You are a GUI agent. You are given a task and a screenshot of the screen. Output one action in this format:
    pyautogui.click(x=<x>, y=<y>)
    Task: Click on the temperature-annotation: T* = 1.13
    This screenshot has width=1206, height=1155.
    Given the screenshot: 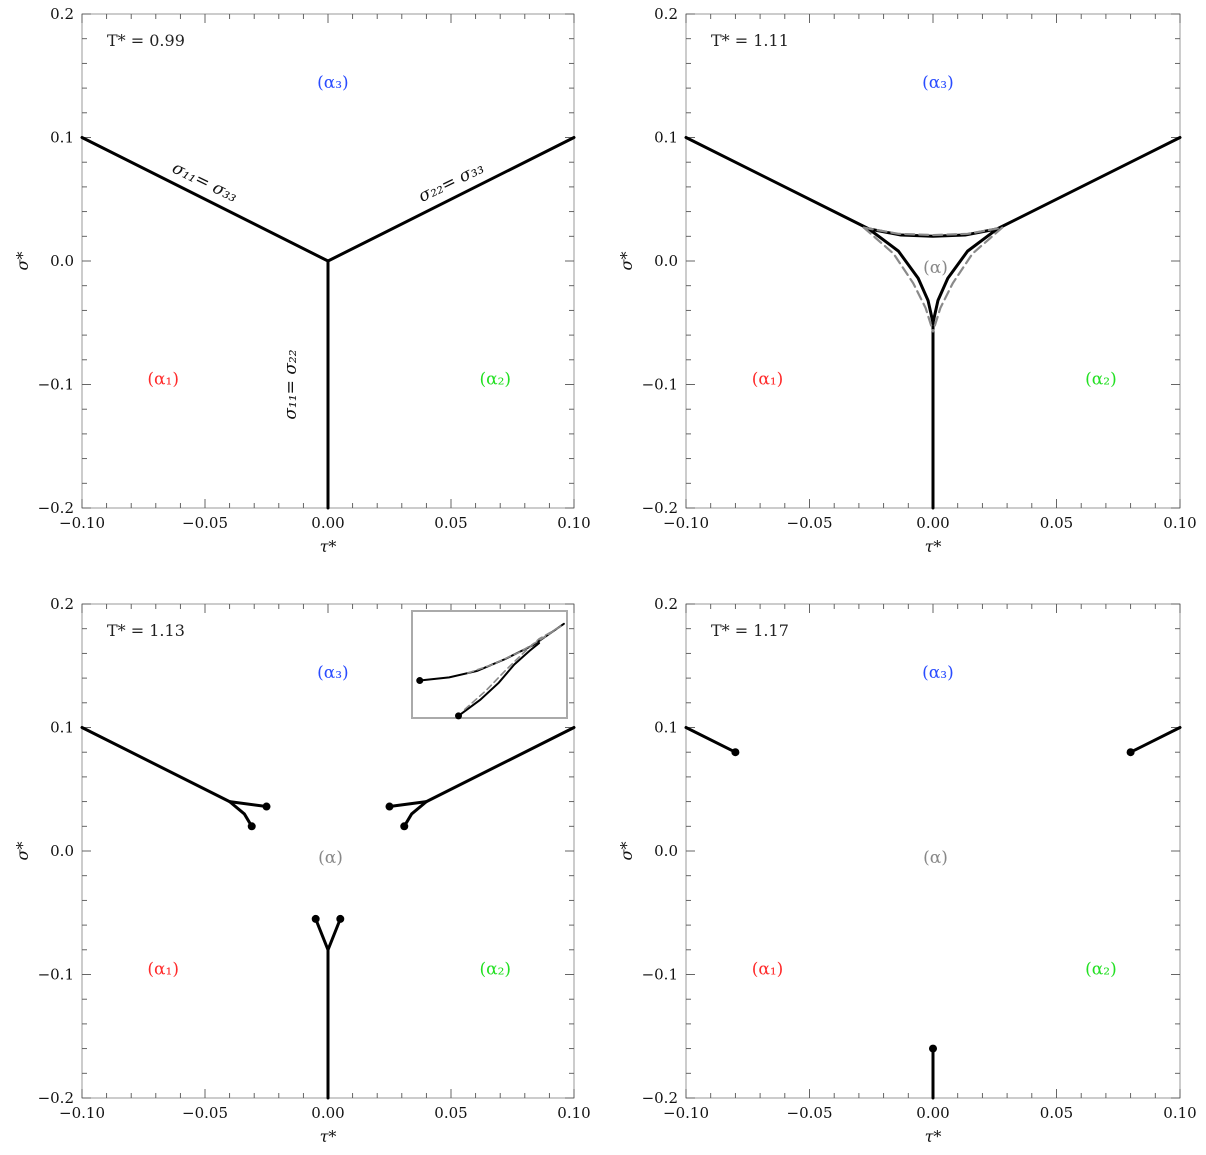 What is the action you would take?
    pyautogui.click(x=146, y=630)
    